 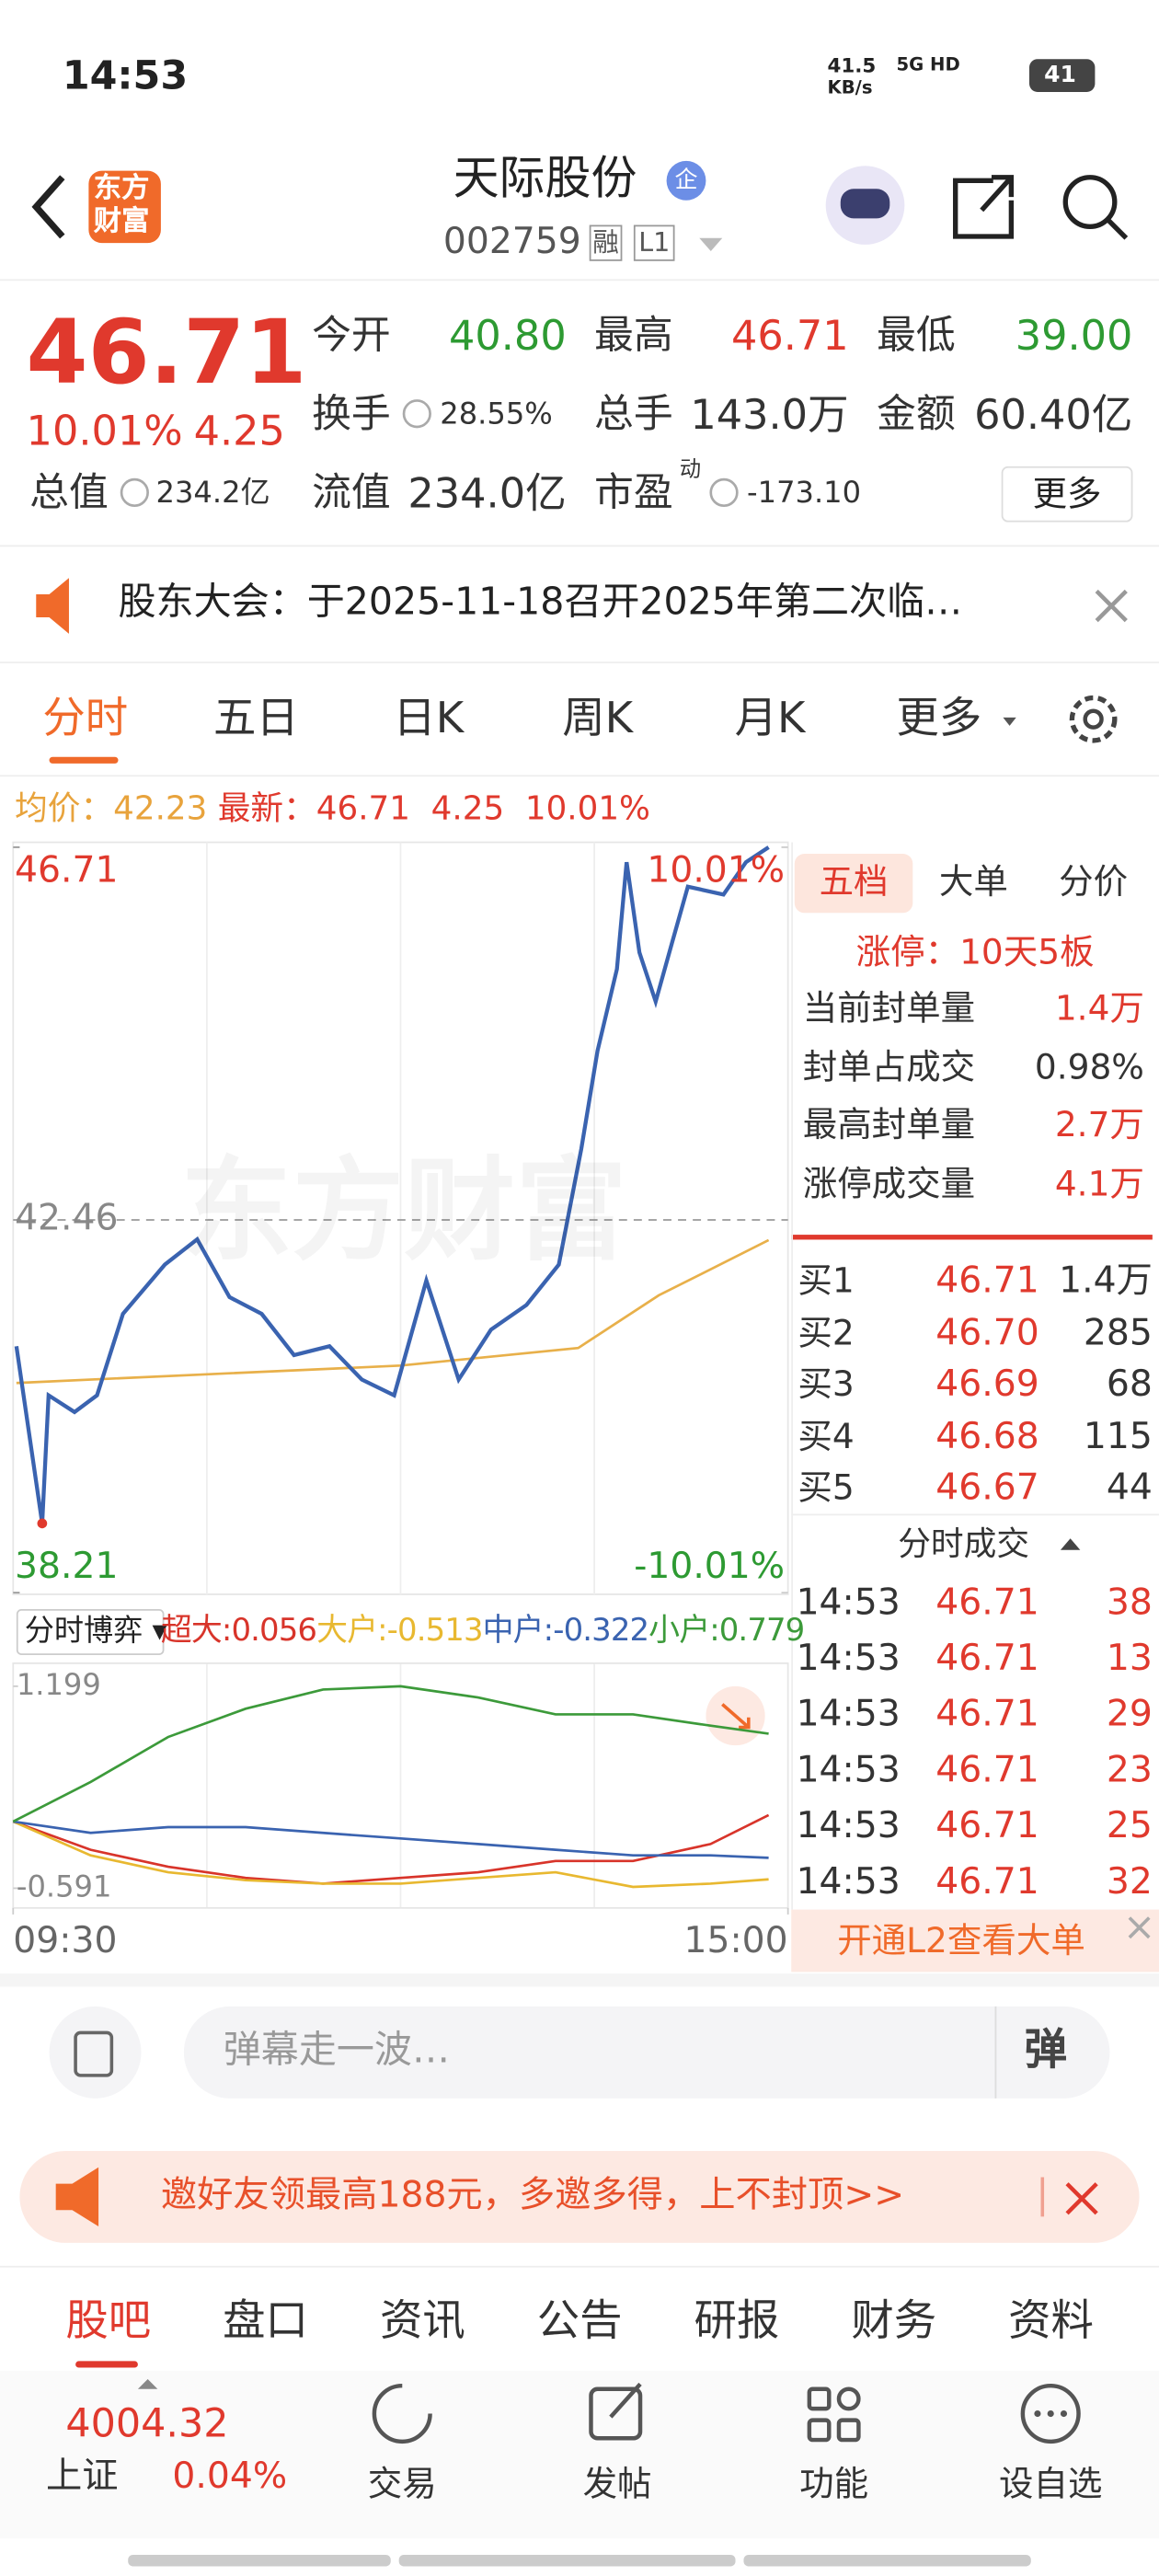 What do you see at coordinates (690, 470) in the screenshot?
I see `field-sup: 动` at bounding box center [690, 470].